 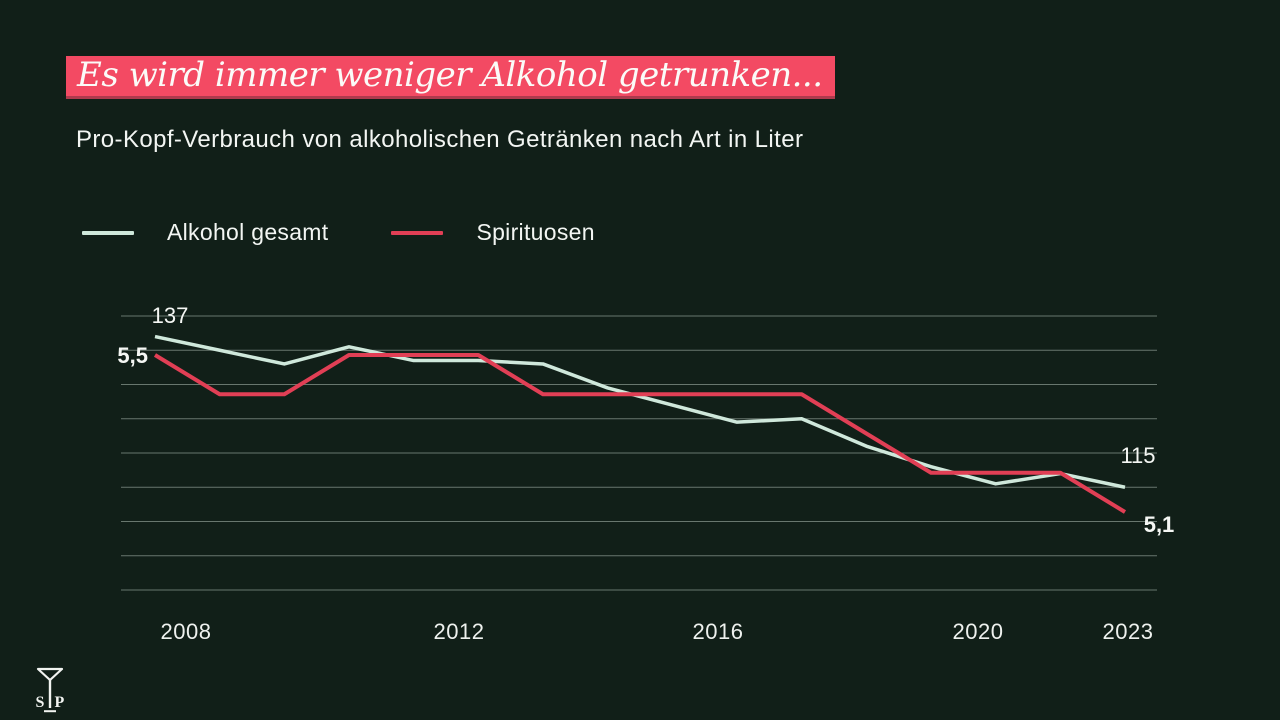 I want to click on logo-letter-s: S, so click(x=40, y=702).